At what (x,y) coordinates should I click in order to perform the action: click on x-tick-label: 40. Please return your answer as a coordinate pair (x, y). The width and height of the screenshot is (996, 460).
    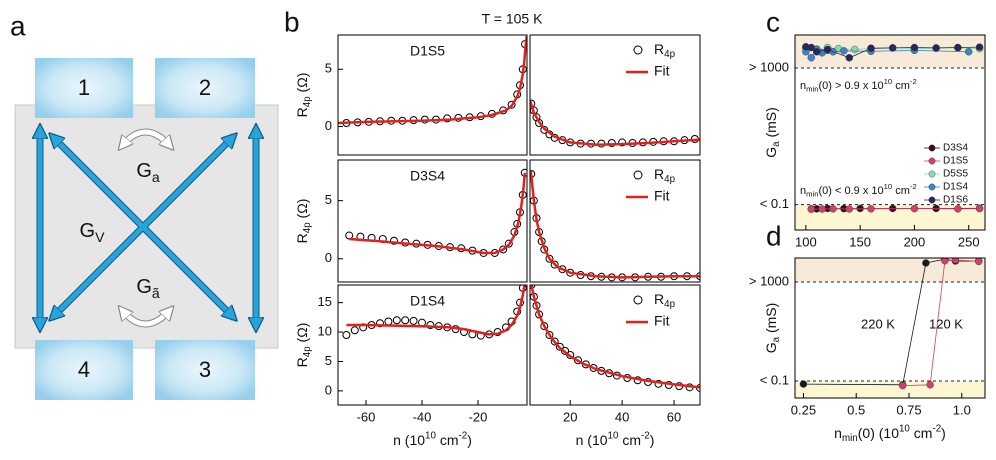
    Looking at the image, I should click on (622, 416).